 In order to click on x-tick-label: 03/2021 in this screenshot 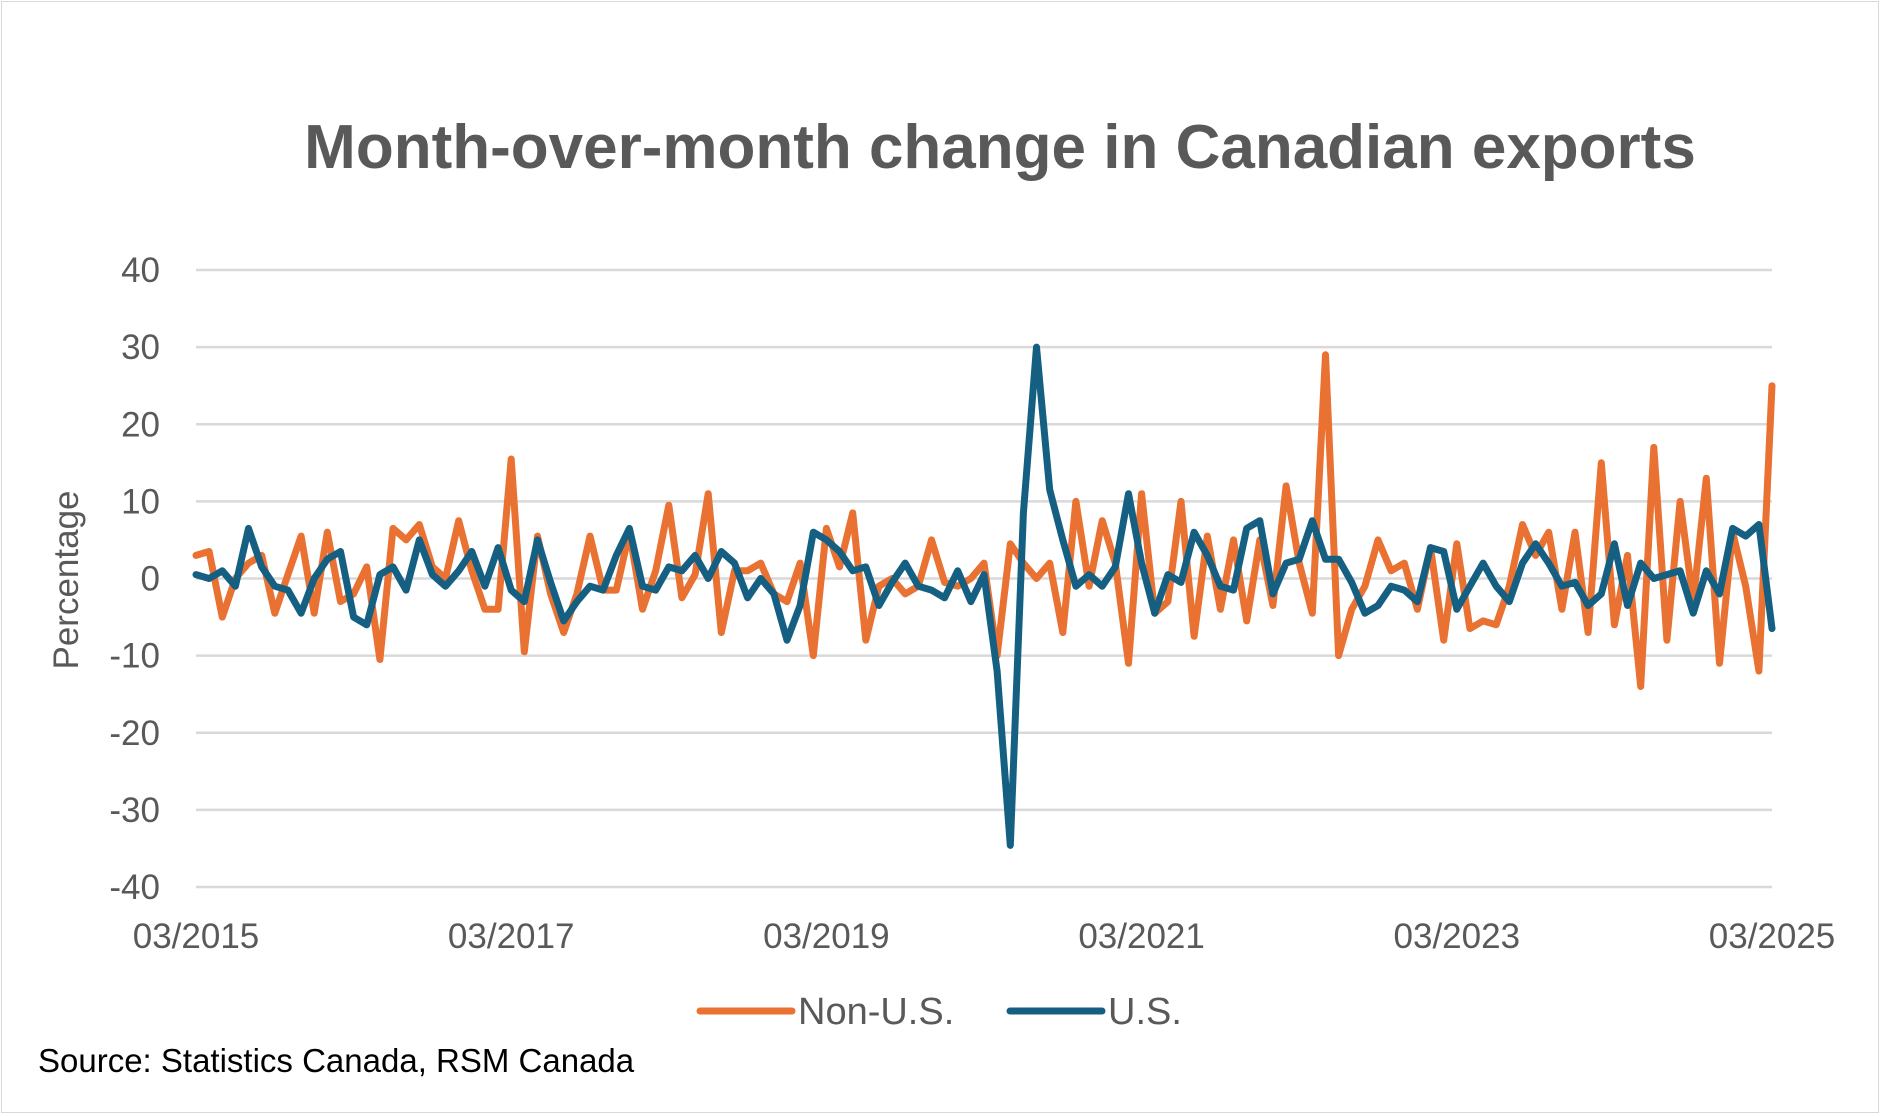, I will do `click(1141, 936)`.